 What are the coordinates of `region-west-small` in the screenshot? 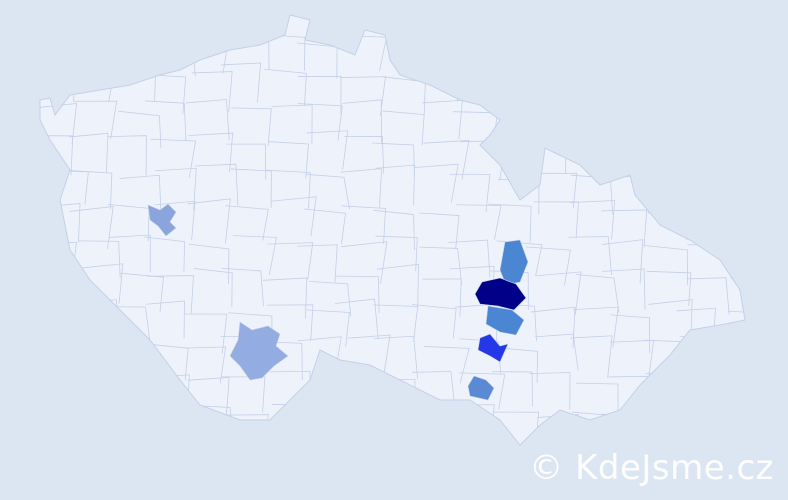 It's located at (162, 220).